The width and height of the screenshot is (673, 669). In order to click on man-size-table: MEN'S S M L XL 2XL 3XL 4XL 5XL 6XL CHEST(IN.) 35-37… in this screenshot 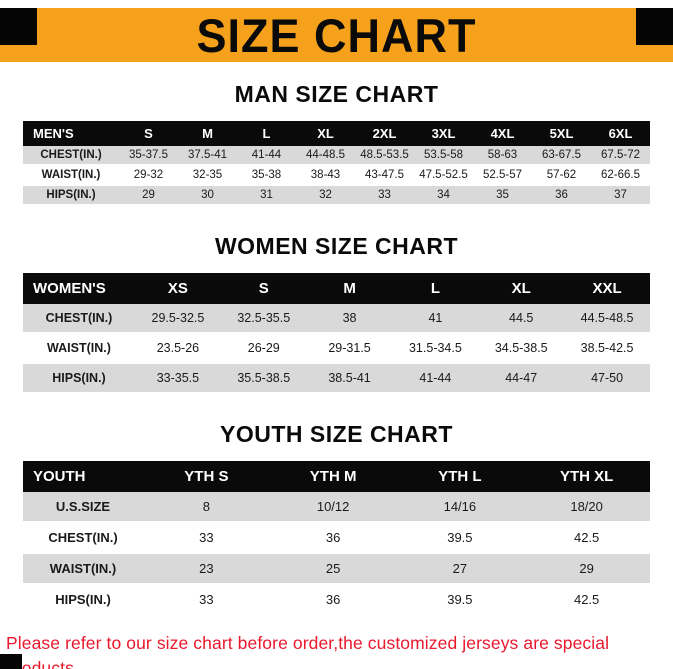, I will do `click(336, 163)`.